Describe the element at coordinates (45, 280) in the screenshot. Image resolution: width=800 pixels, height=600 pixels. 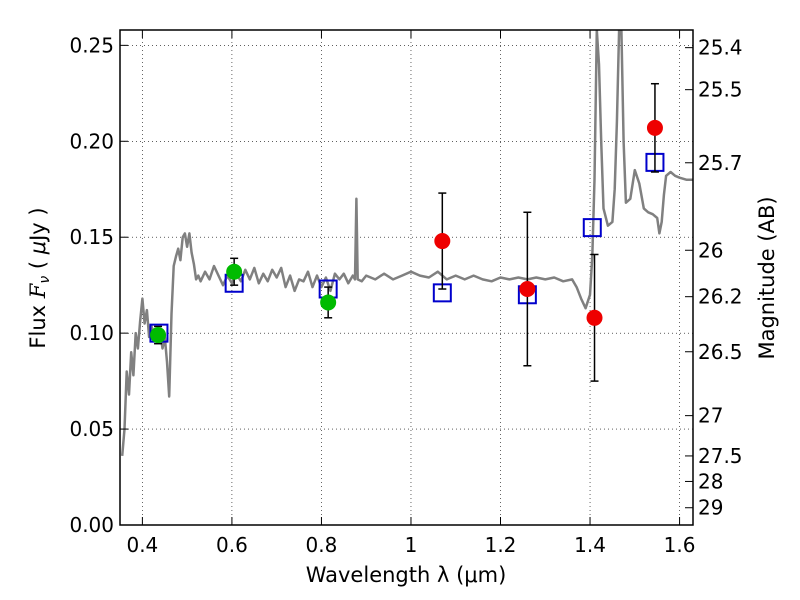
I see `y-label-sub: ν` at that location.